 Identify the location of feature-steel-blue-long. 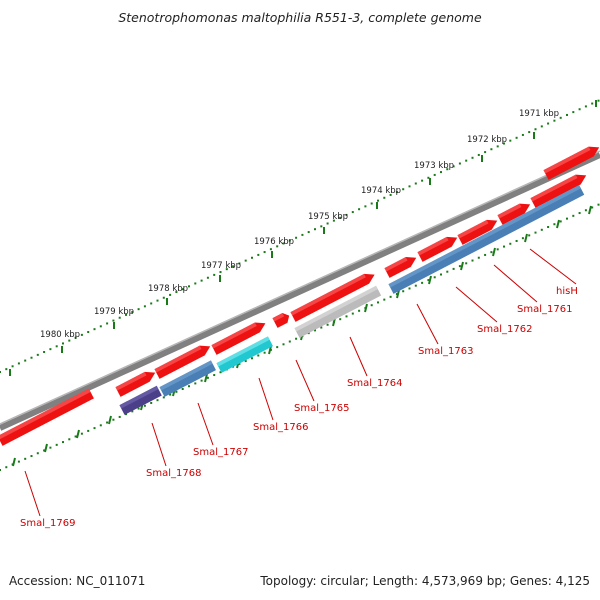
(486, 239).